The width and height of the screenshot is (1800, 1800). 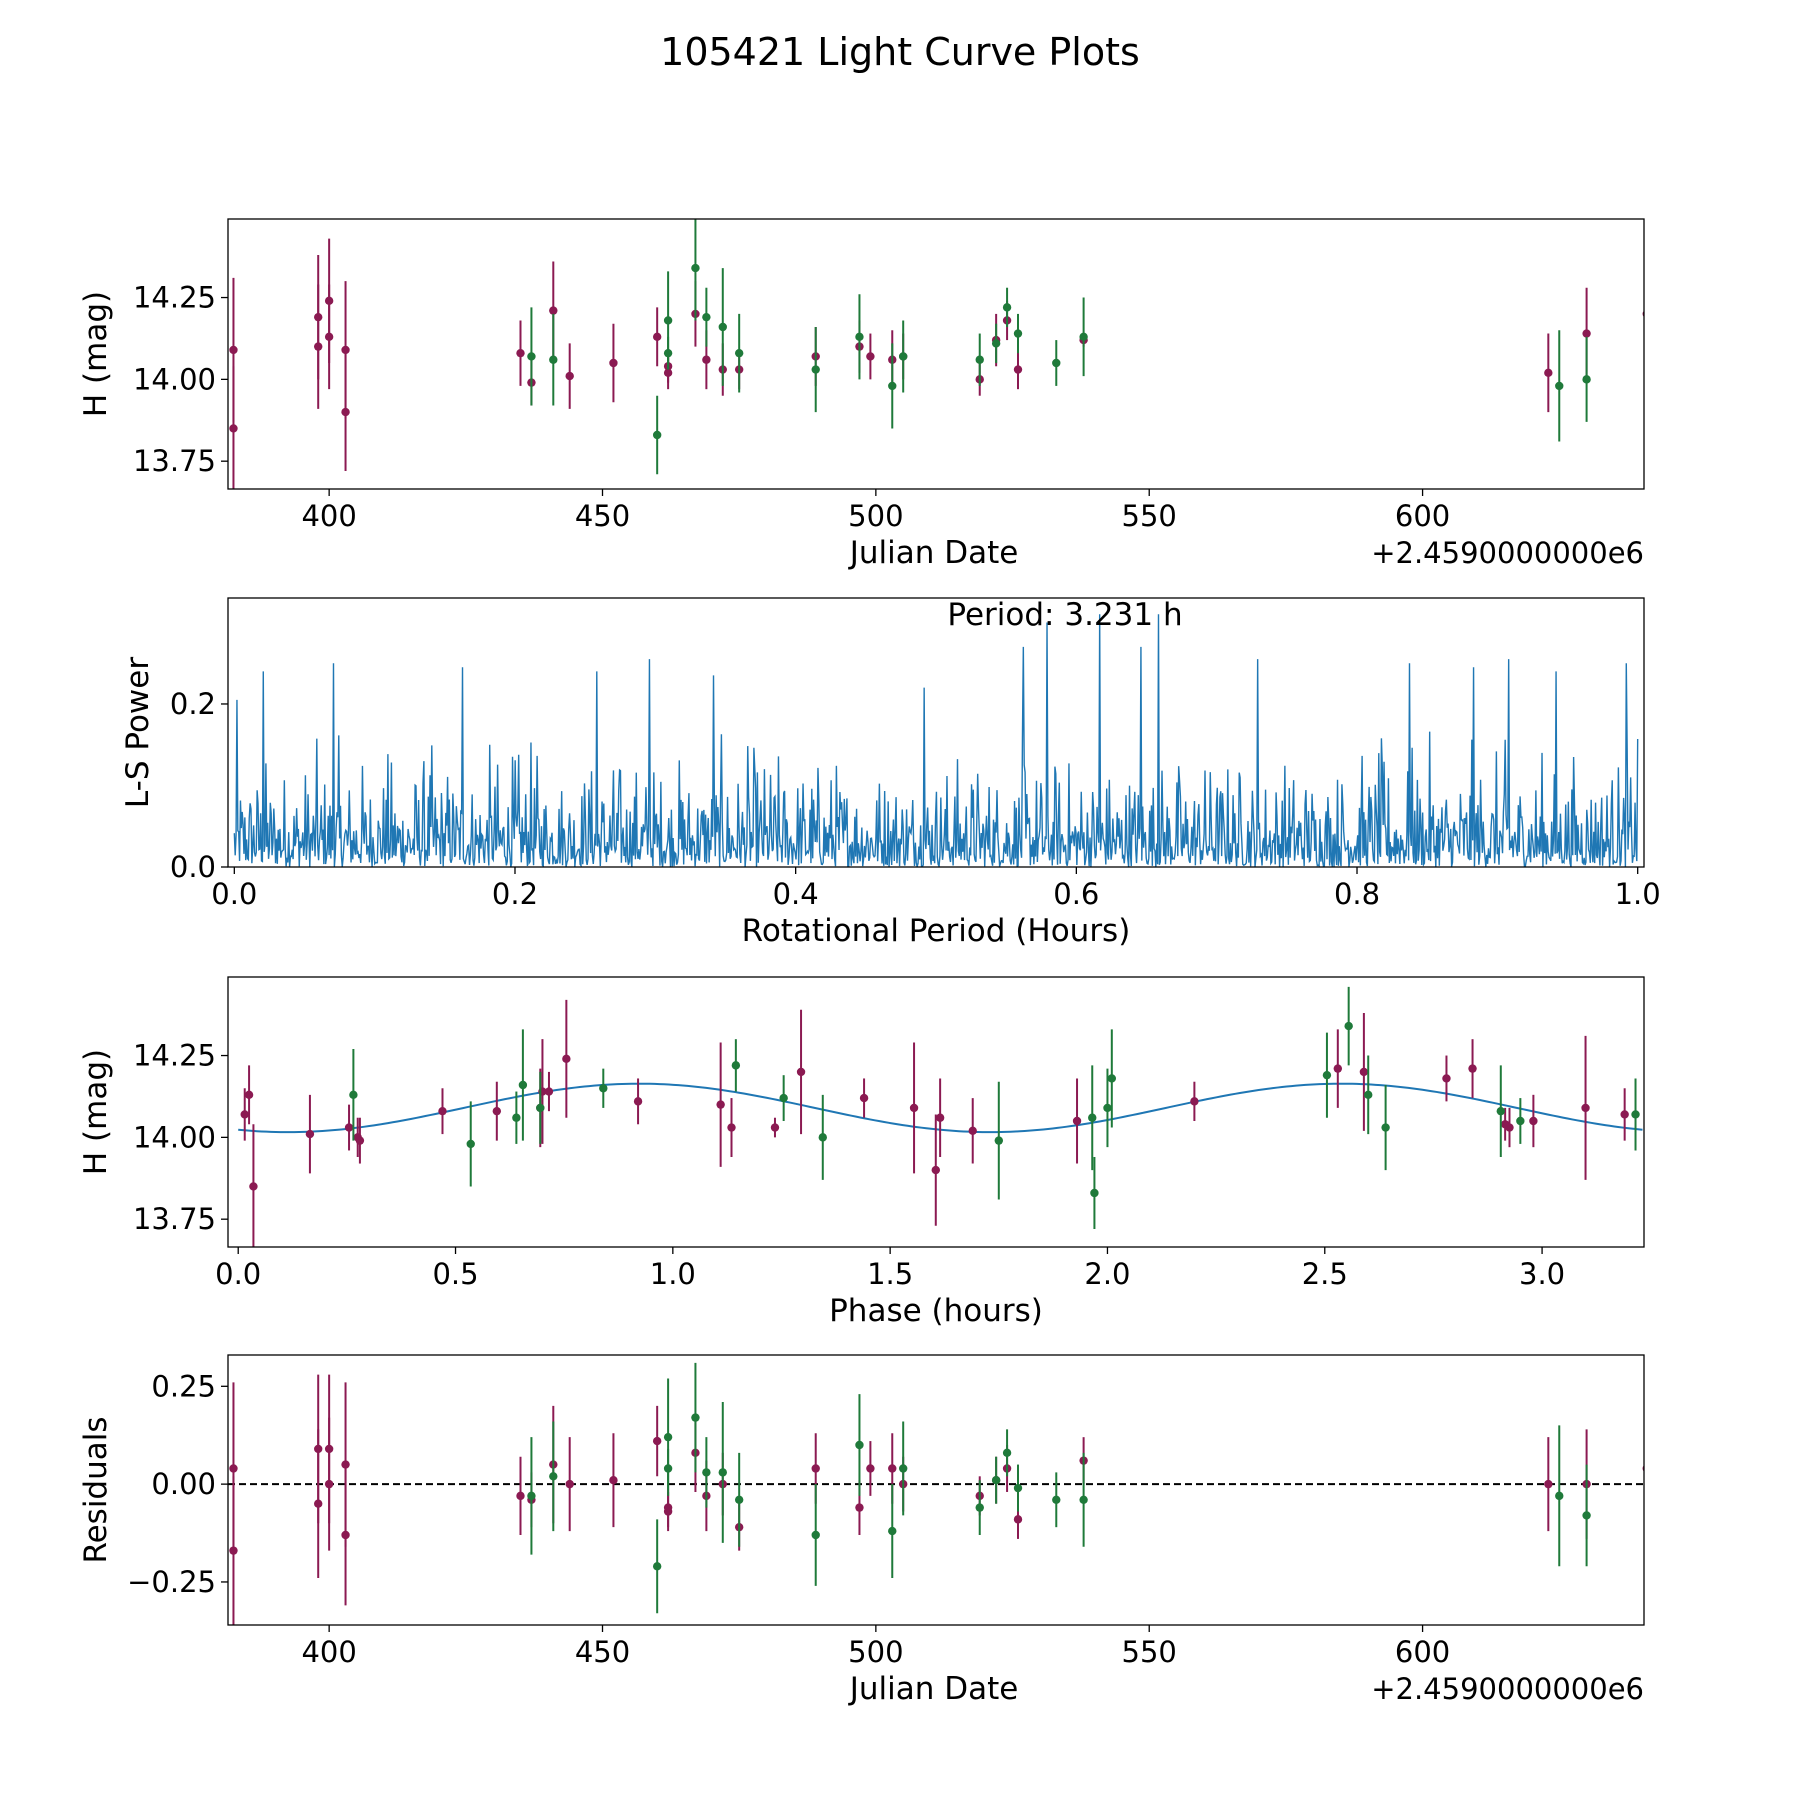 What do you see at coordinates (936, 931) in the screenshot?
I see `x-axis-label: Rotational Period (Hours)` at bounding box center [936, 931].